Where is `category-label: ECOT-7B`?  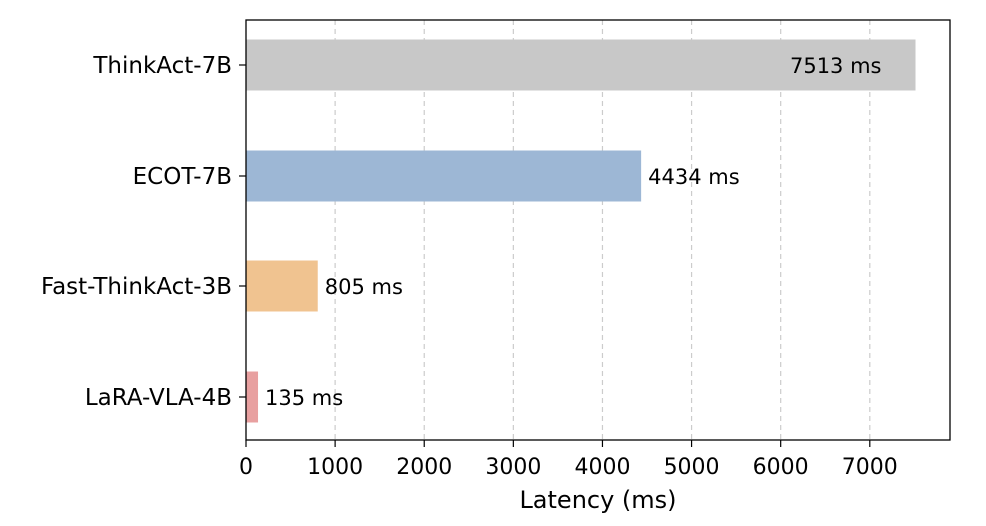
category-label: ECOT-7B is located at coordinates (182, 177).